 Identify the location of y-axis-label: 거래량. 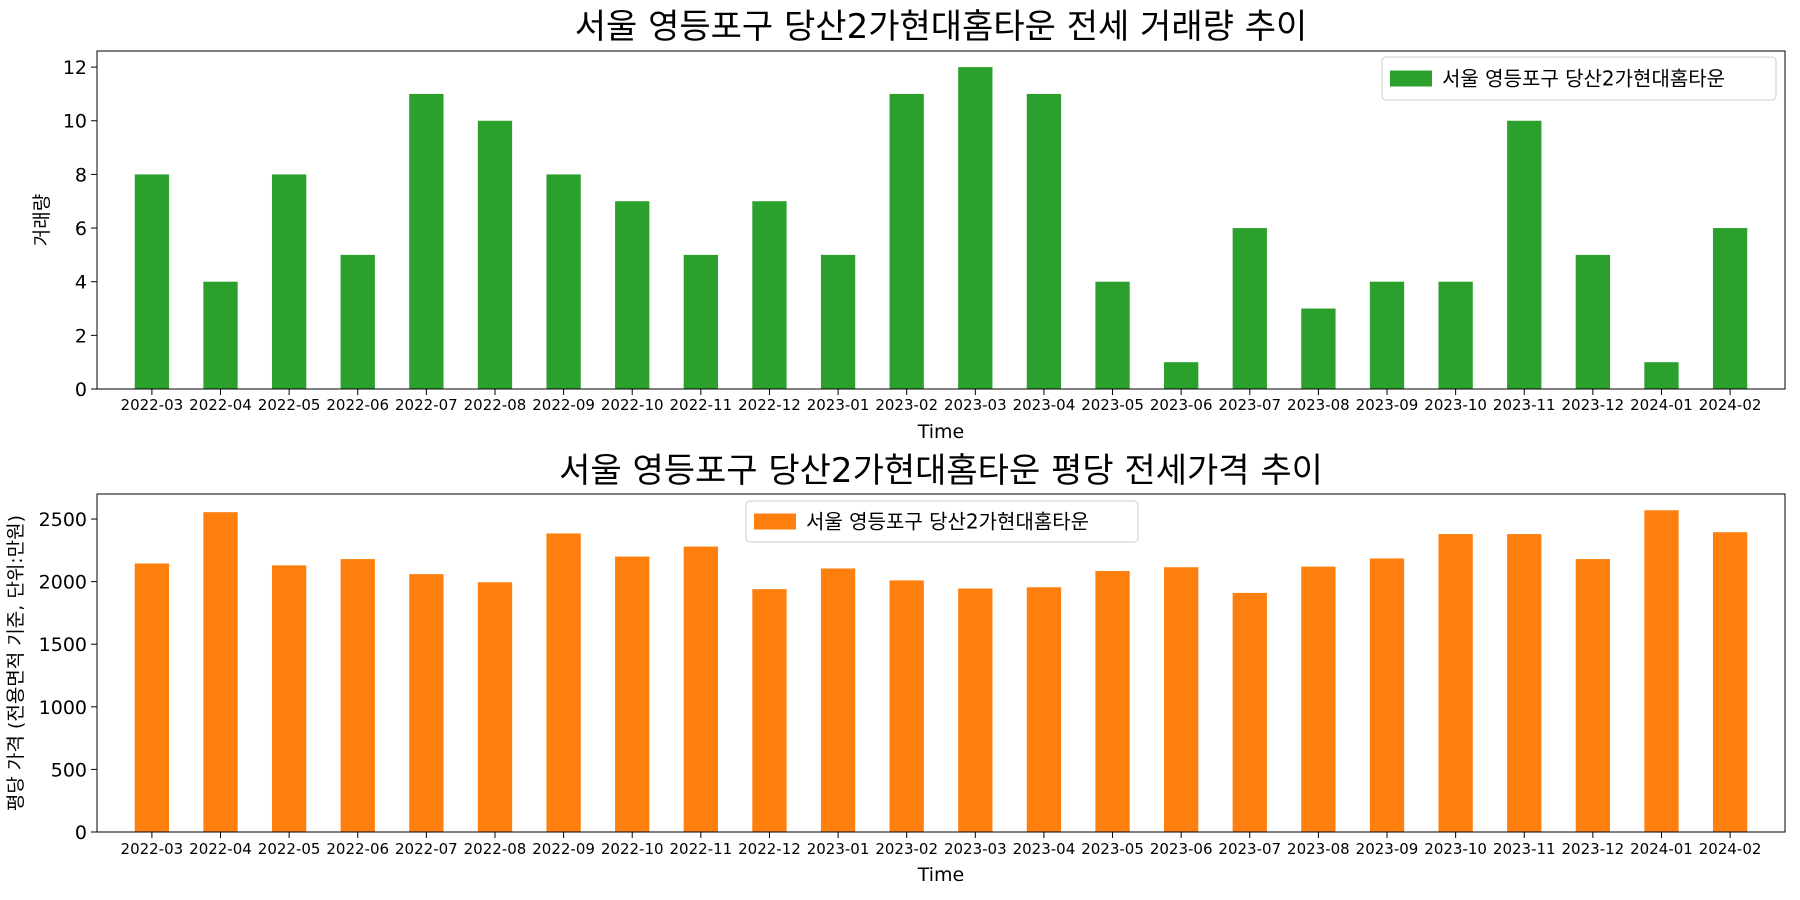
(42, 220).